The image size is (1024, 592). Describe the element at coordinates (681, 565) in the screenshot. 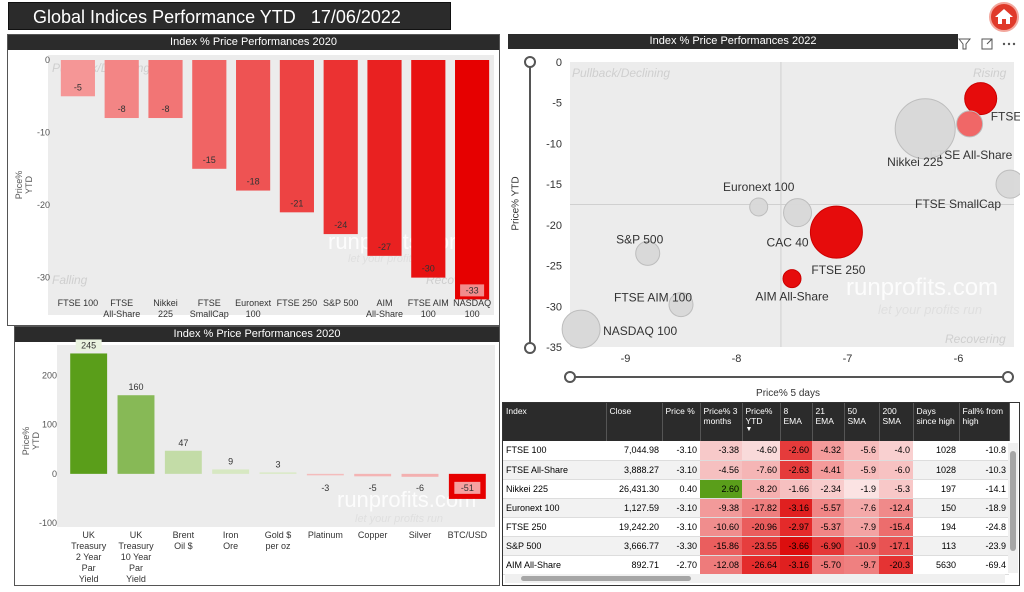

I see `table-cell: -2.70` at that location.